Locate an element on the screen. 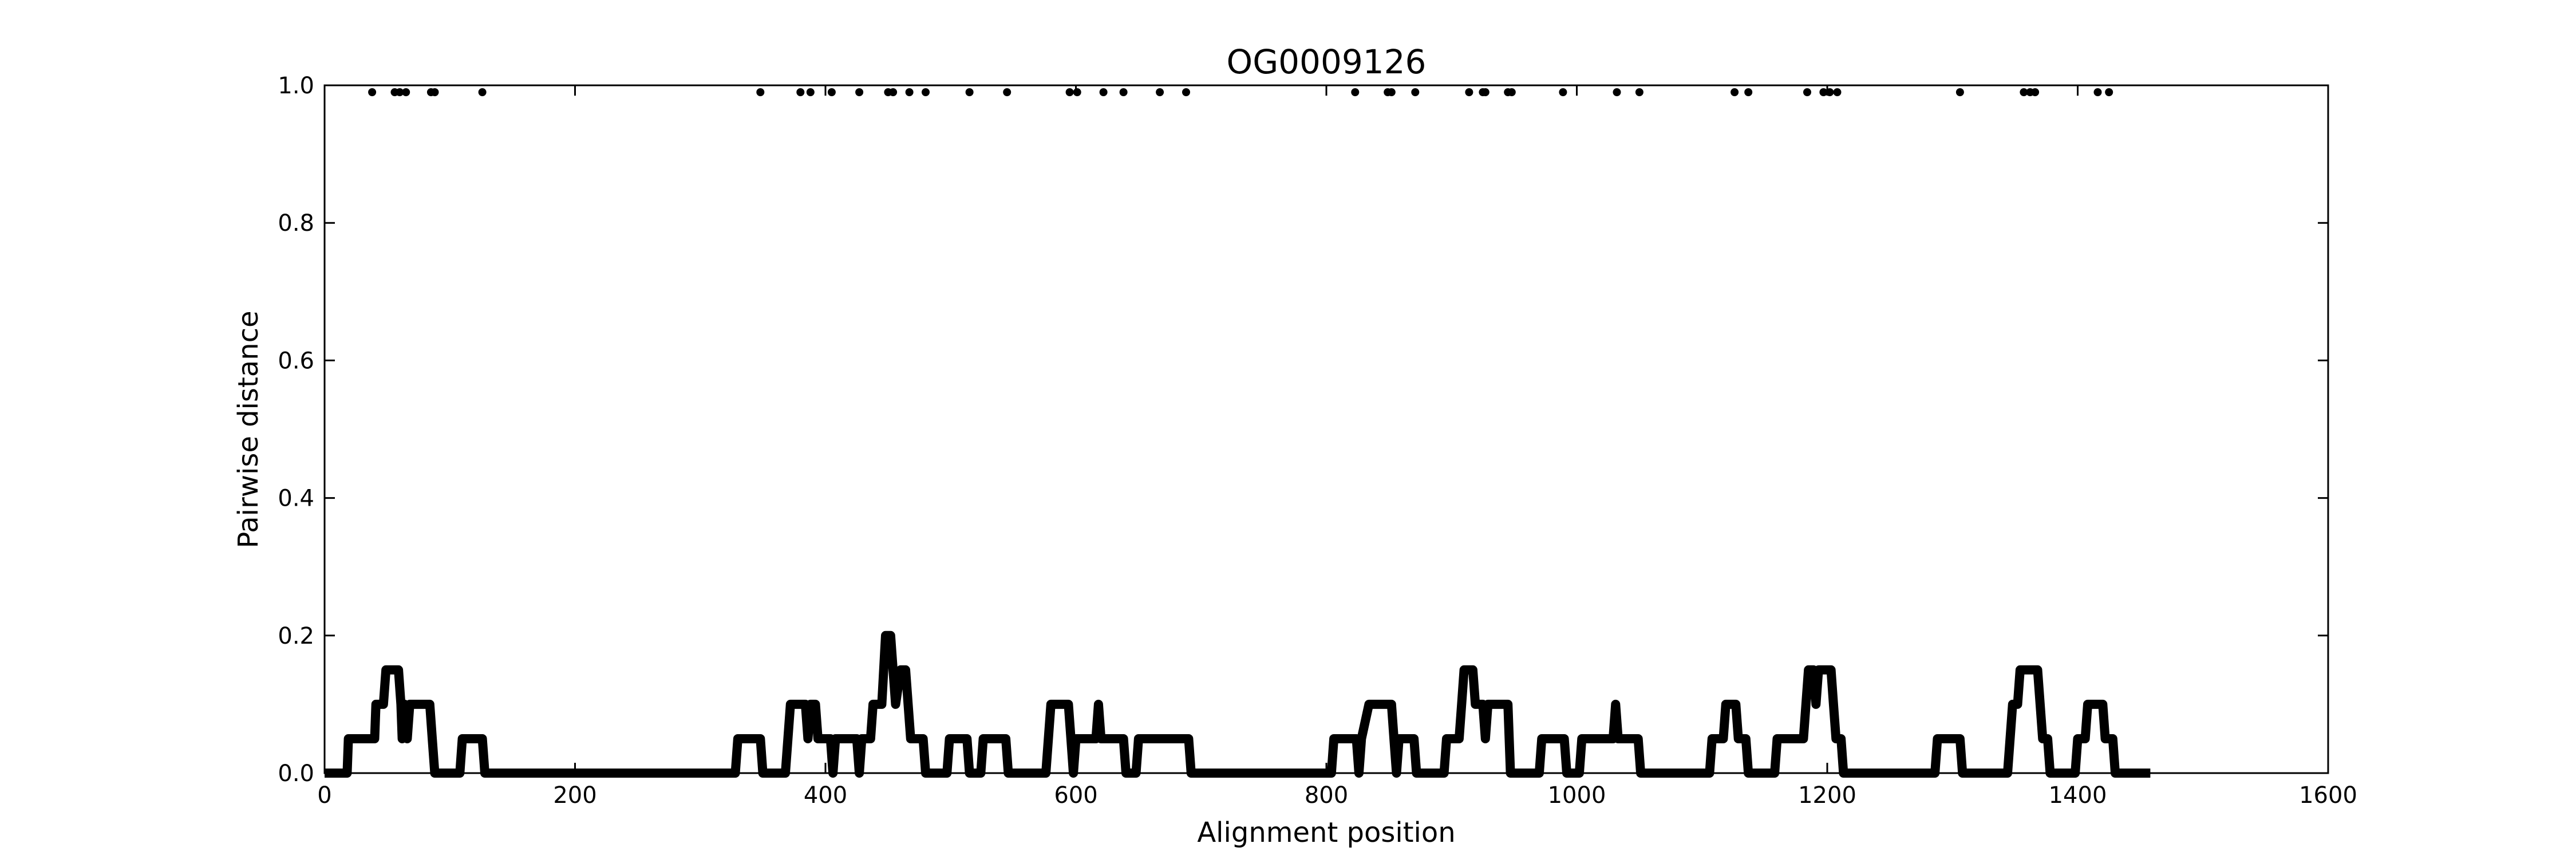  x-tick-label: 400 is located at coordinates (825, 795).